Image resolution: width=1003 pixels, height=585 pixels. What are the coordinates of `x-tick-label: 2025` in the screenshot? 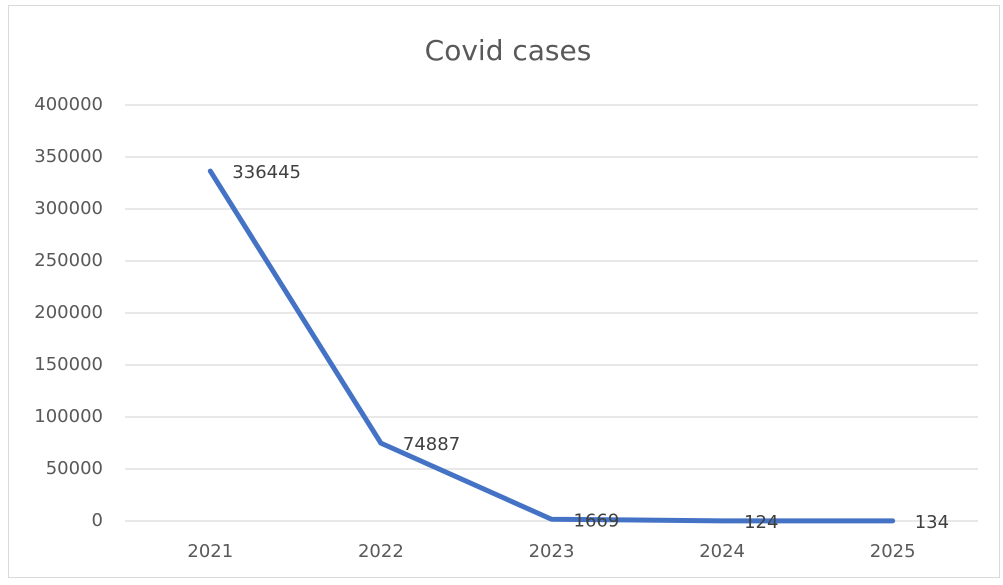 It's located at (893, 551).